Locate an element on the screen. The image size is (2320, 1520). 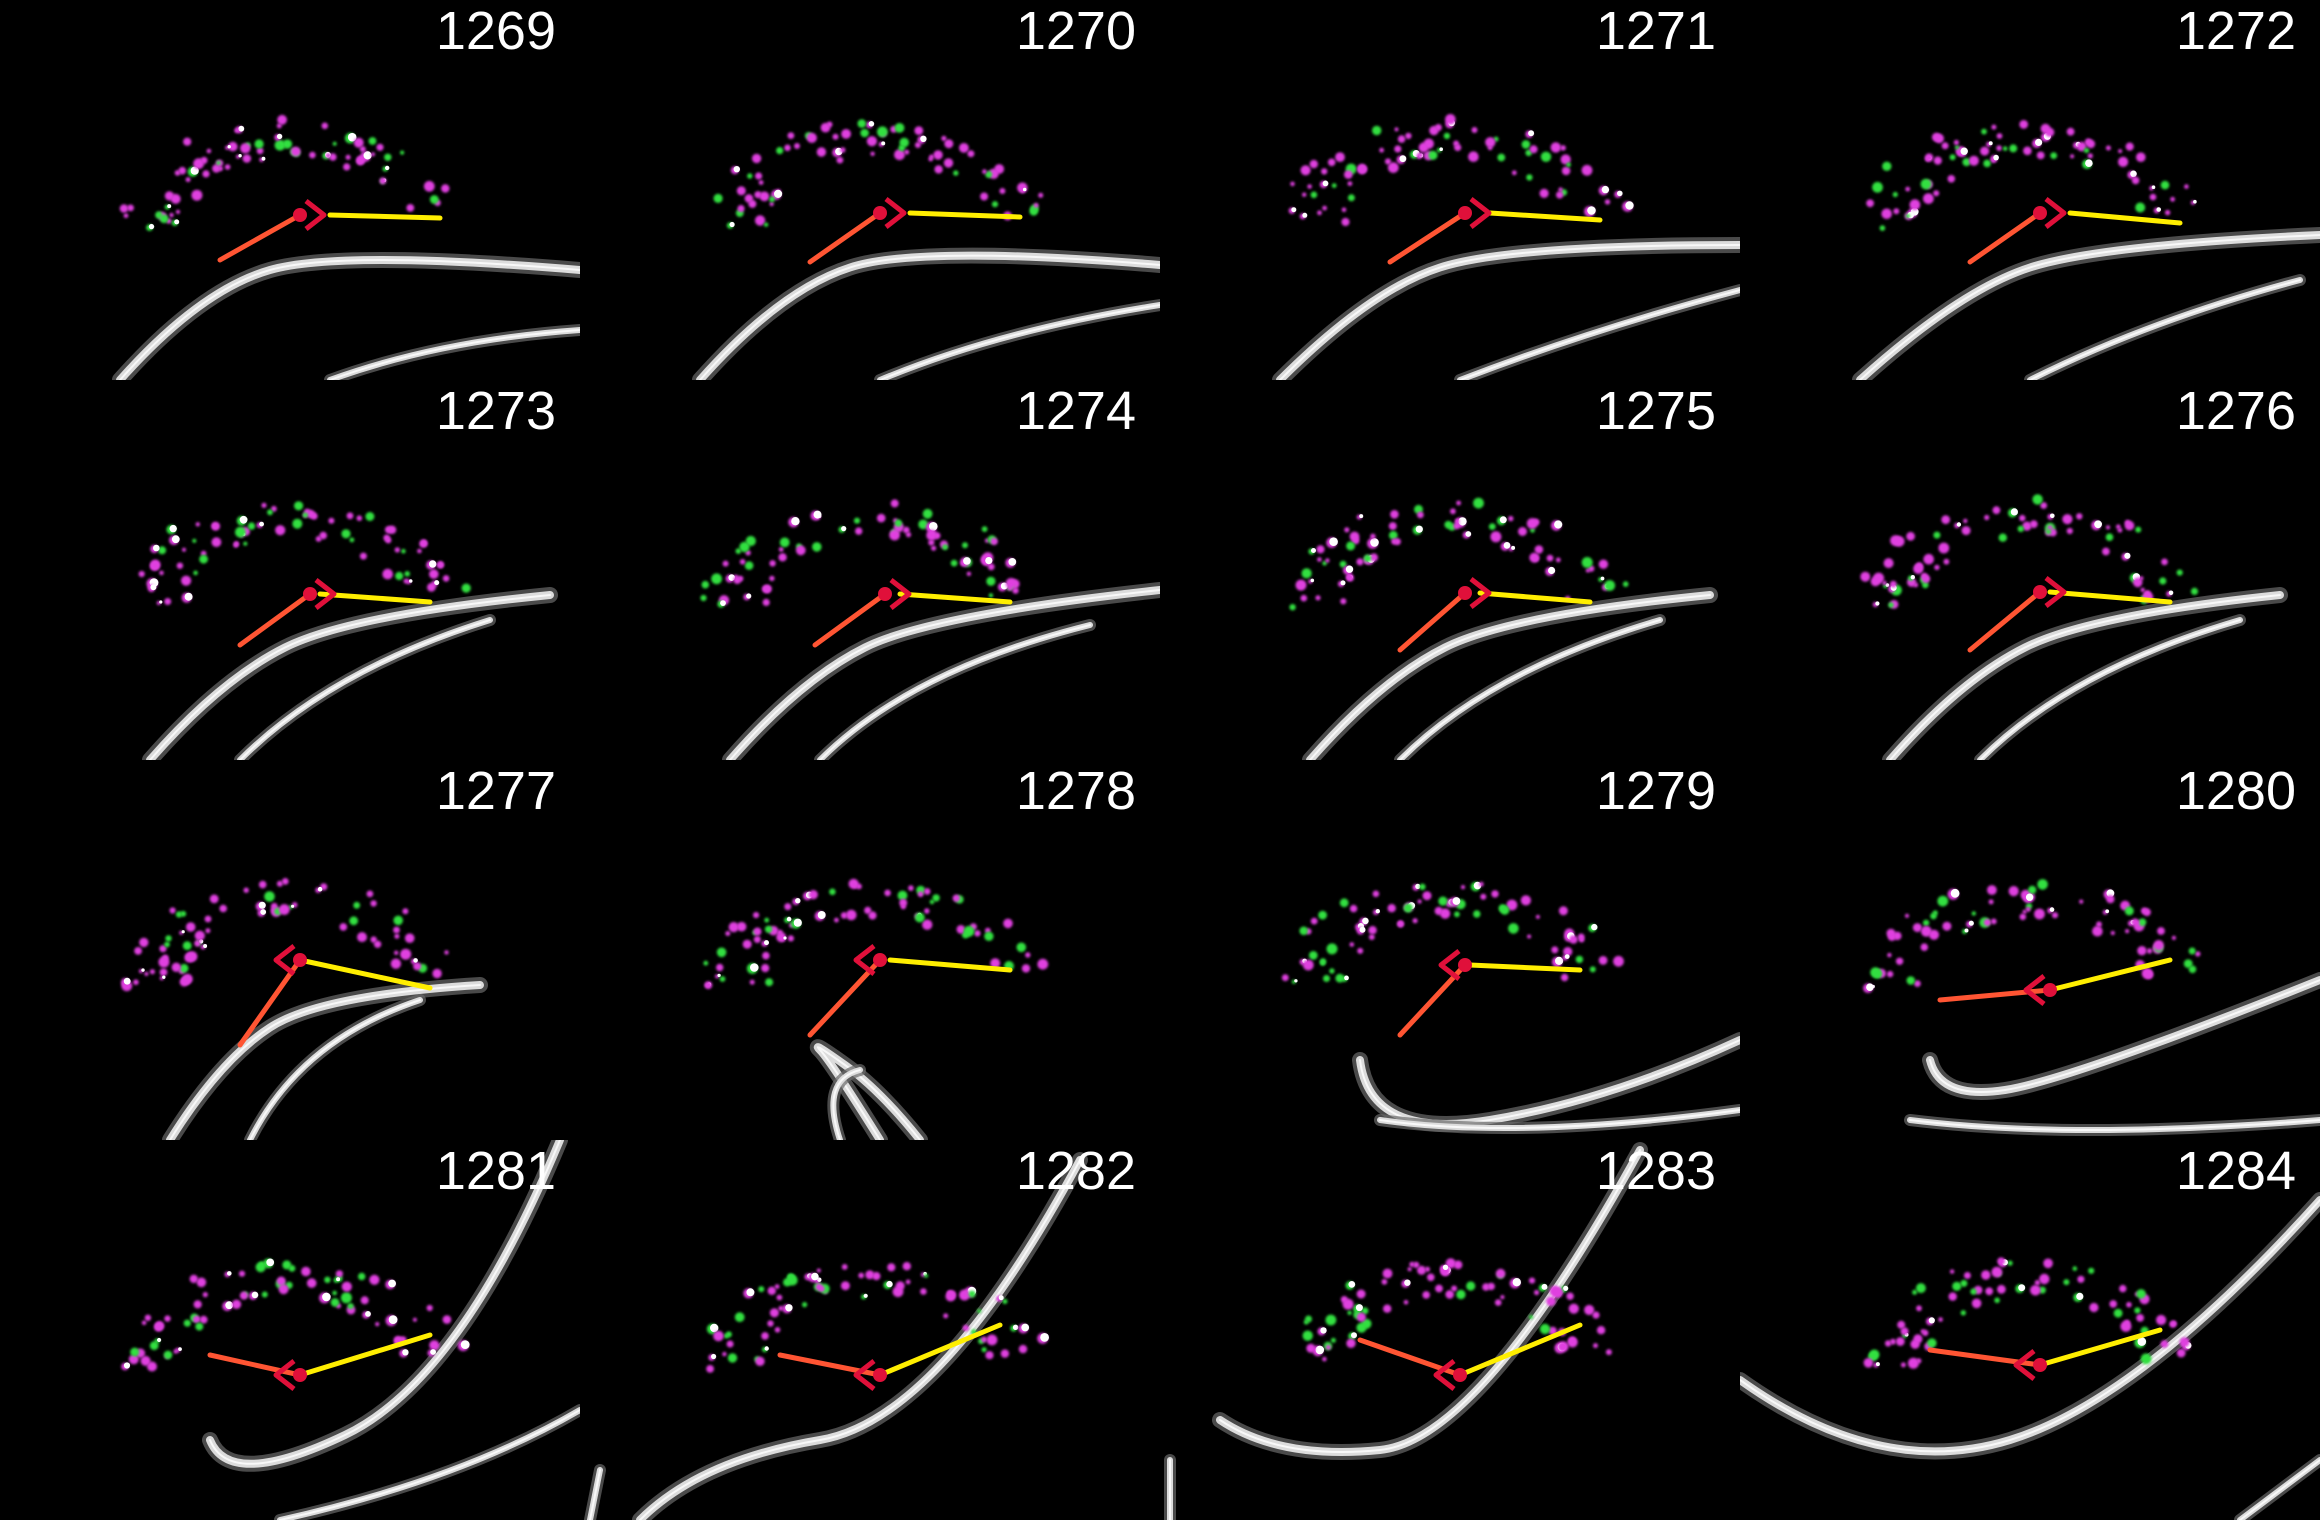
frame-tile: 1281 is located at coordinates (290, 1330).